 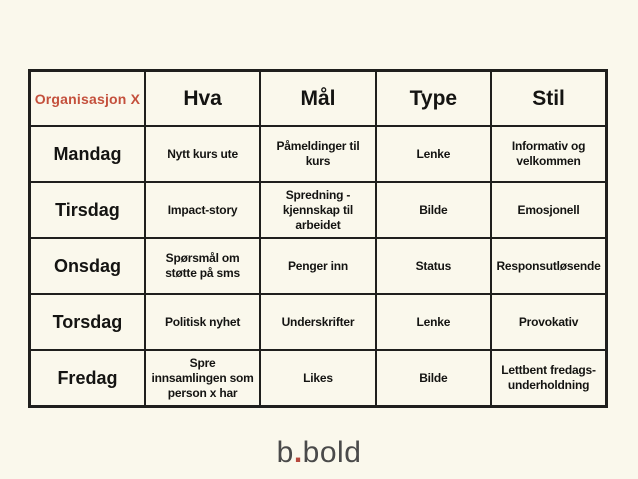 I want to click on cell-tirsdag-stil: Emosjonell, so click(x=549, y=210).